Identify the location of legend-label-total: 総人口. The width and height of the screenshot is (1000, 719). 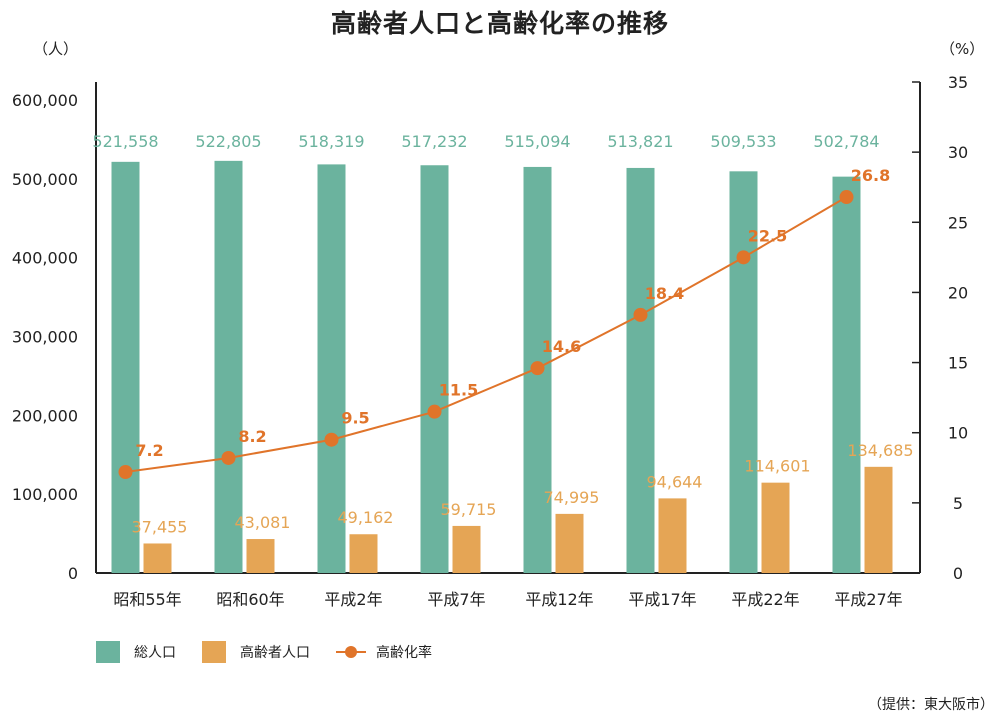
(155, 653).